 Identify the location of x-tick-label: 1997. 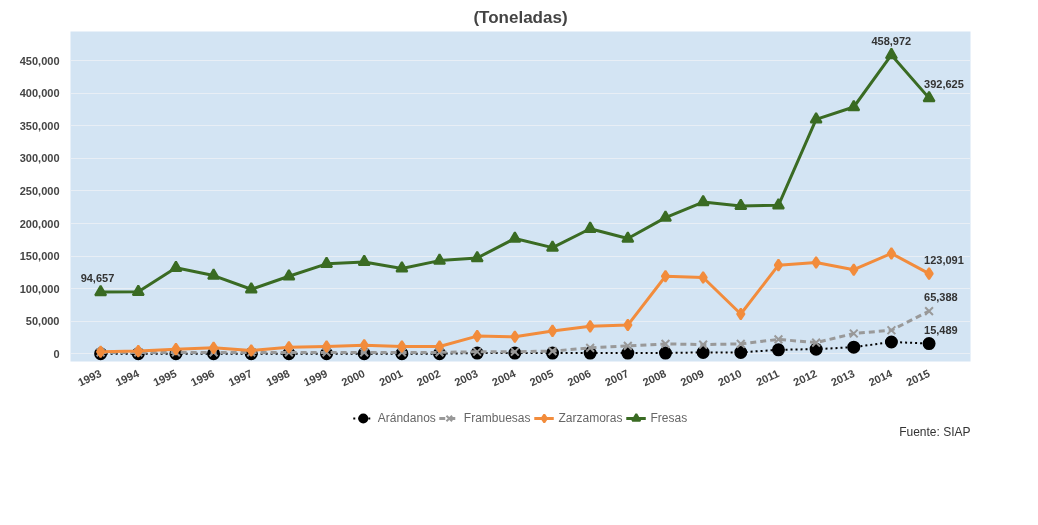
(240, 378).